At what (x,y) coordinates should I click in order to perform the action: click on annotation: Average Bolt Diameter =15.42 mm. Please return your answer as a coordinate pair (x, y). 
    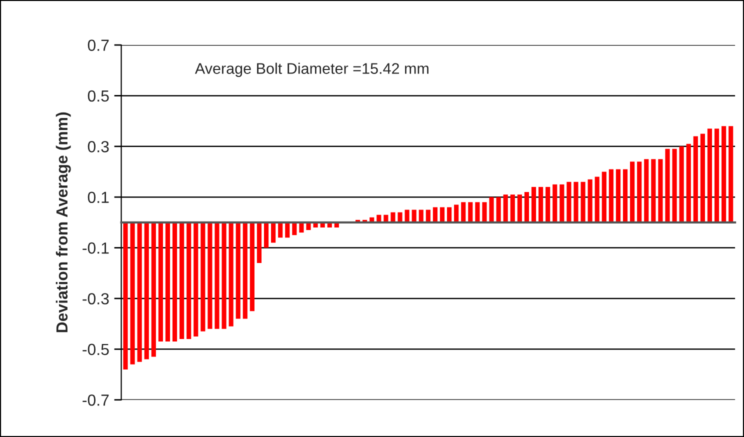
    Looking at the image, I should click on (311, 69).